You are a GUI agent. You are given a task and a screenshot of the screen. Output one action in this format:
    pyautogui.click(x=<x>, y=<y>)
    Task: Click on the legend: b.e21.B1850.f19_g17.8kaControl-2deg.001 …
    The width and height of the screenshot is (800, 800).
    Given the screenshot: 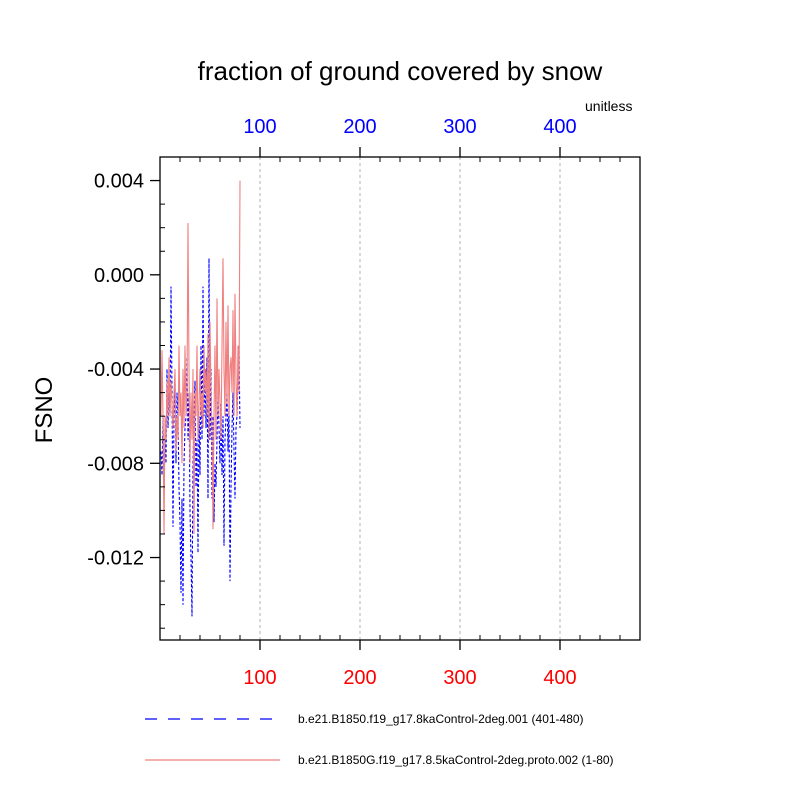 What is the action you would take?
    pyautogui.click(x=379, y=739)
    